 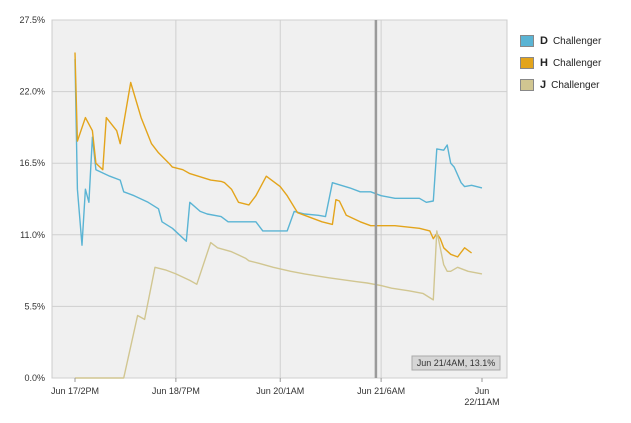 I want to click on y-tick-label: 0.0%, so click(x=34, y=378).